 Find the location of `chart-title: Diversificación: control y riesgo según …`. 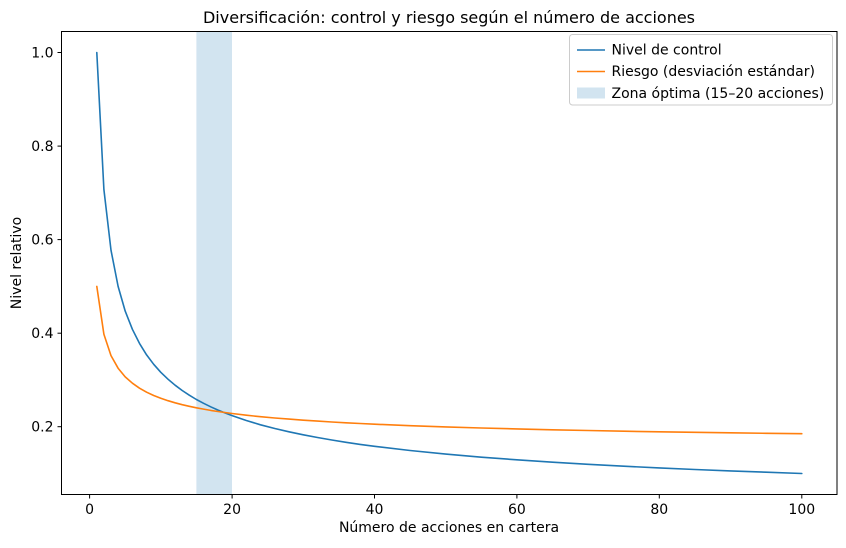

chart-title: Diversificación: control y riesgo según … is located at coordinates (449, 17).